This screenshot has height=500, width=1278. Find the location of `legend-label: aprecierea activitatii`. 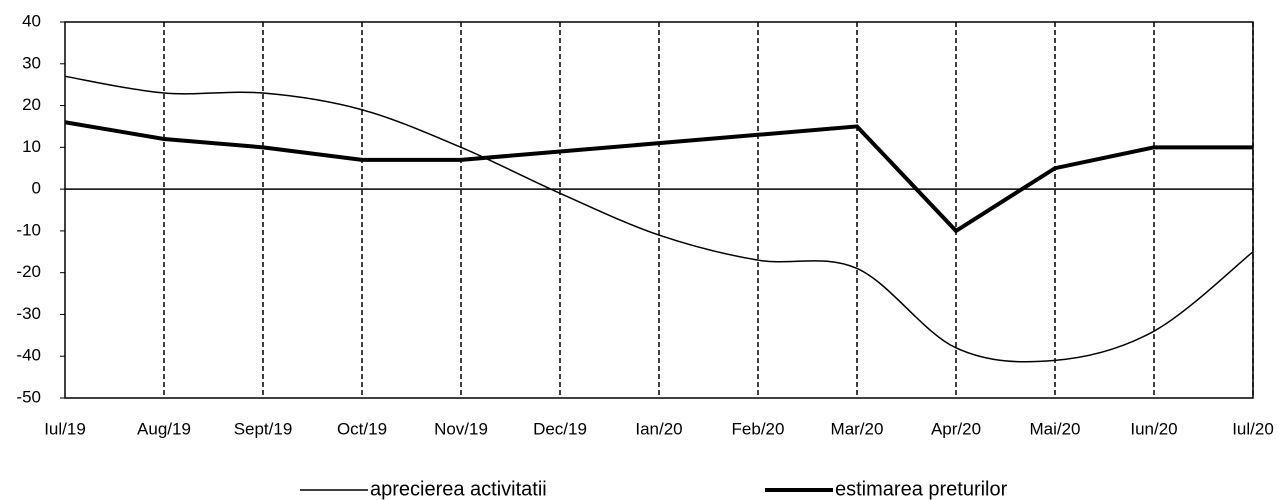

legend-label: aprecierea activitatii is located at coordinates (458, 489).